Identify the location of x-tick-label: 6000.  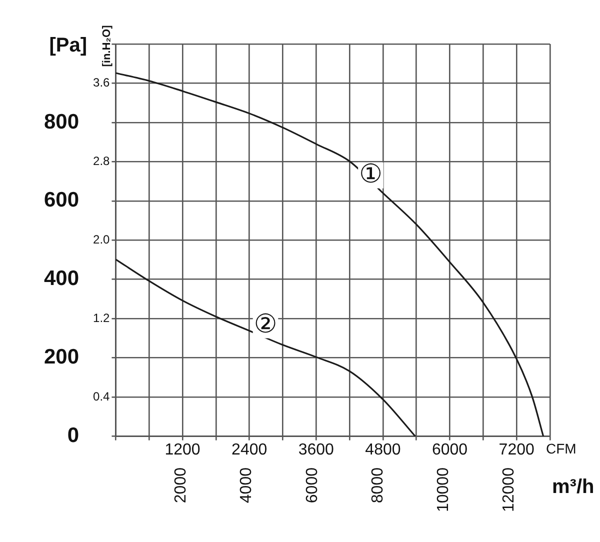
(450, 449).